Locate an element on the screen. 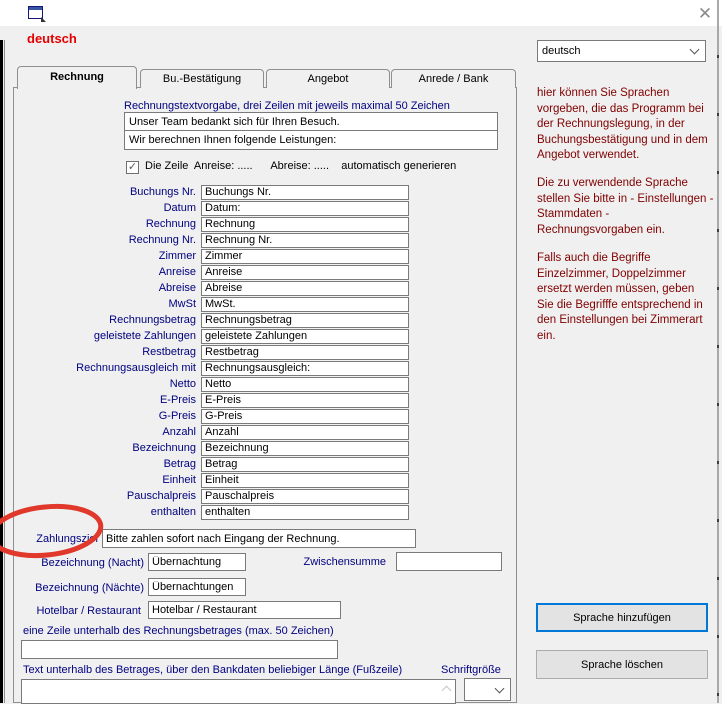 This screenshot has height=704, width=722. hotelbar-label: Hotelbar / Restaurant is located at coordinates (88, 611).